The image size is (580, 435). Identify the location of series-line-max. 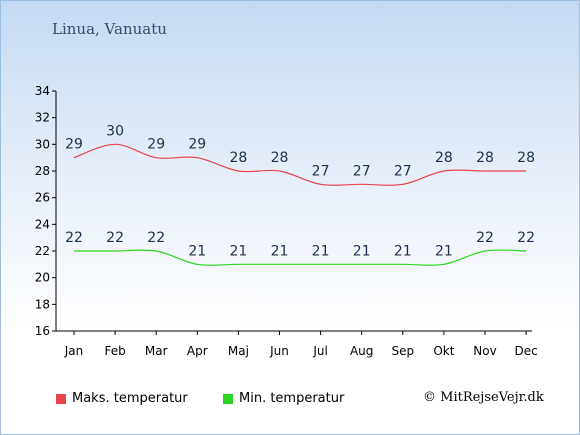
(300, 164).